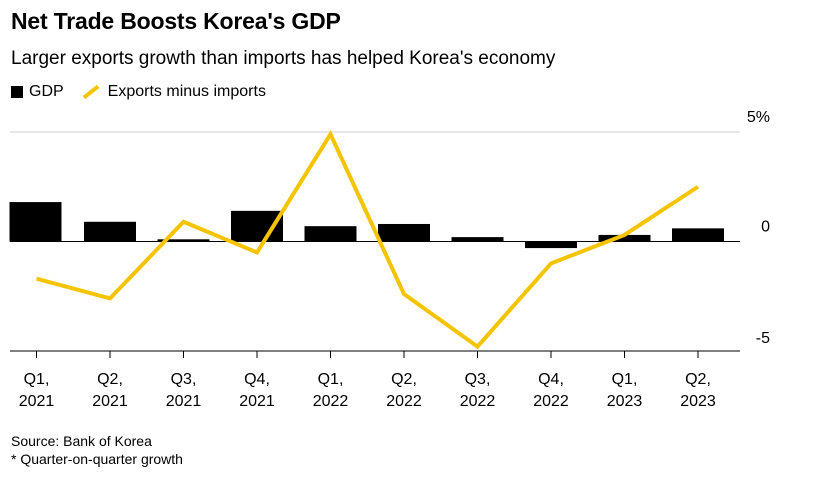  I want to click on legend: GDP Exports minus imports, so click(140, 92).